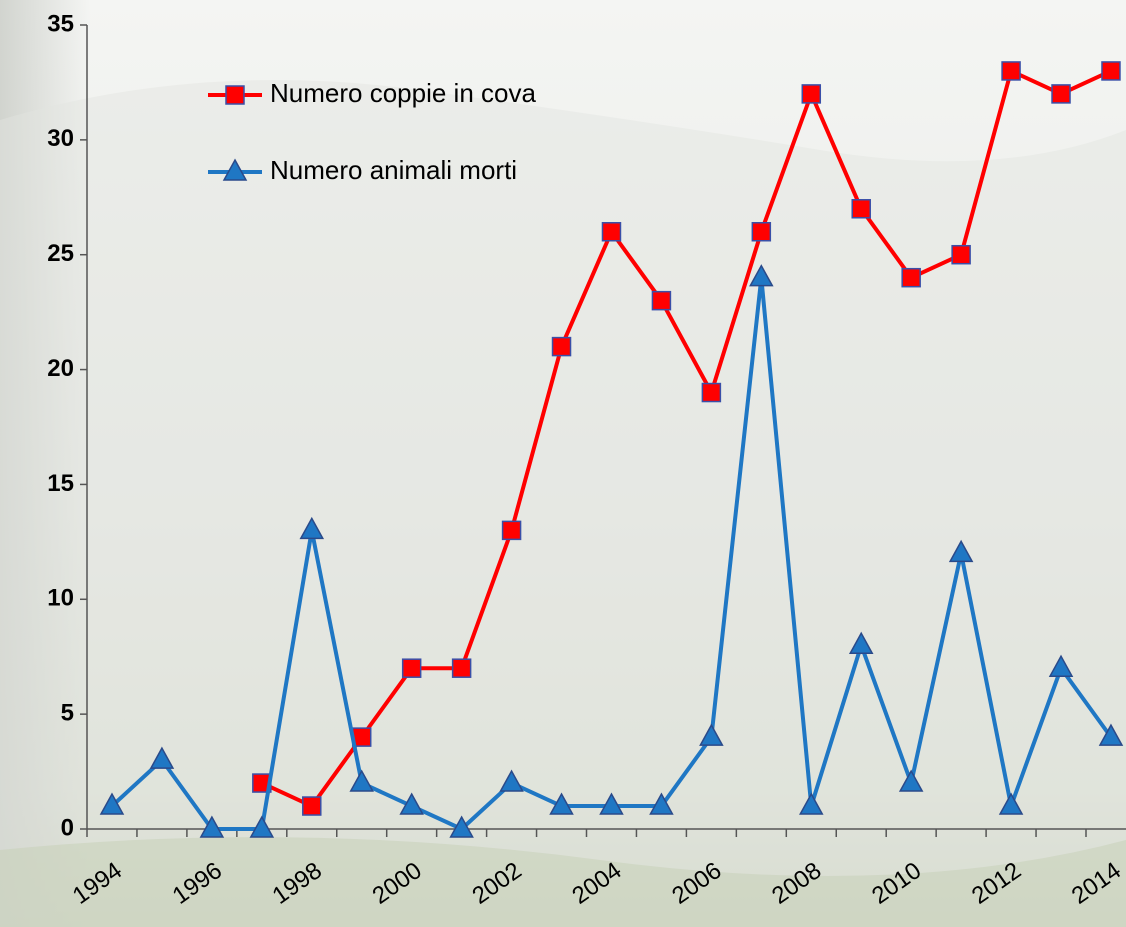 Image resolution: width=1126 pixels, height=927 pixels. What do you see at coordinates (60, 483) in the screenshot?
I see `y-tick-label: 15` at bounding box center [60, 483].